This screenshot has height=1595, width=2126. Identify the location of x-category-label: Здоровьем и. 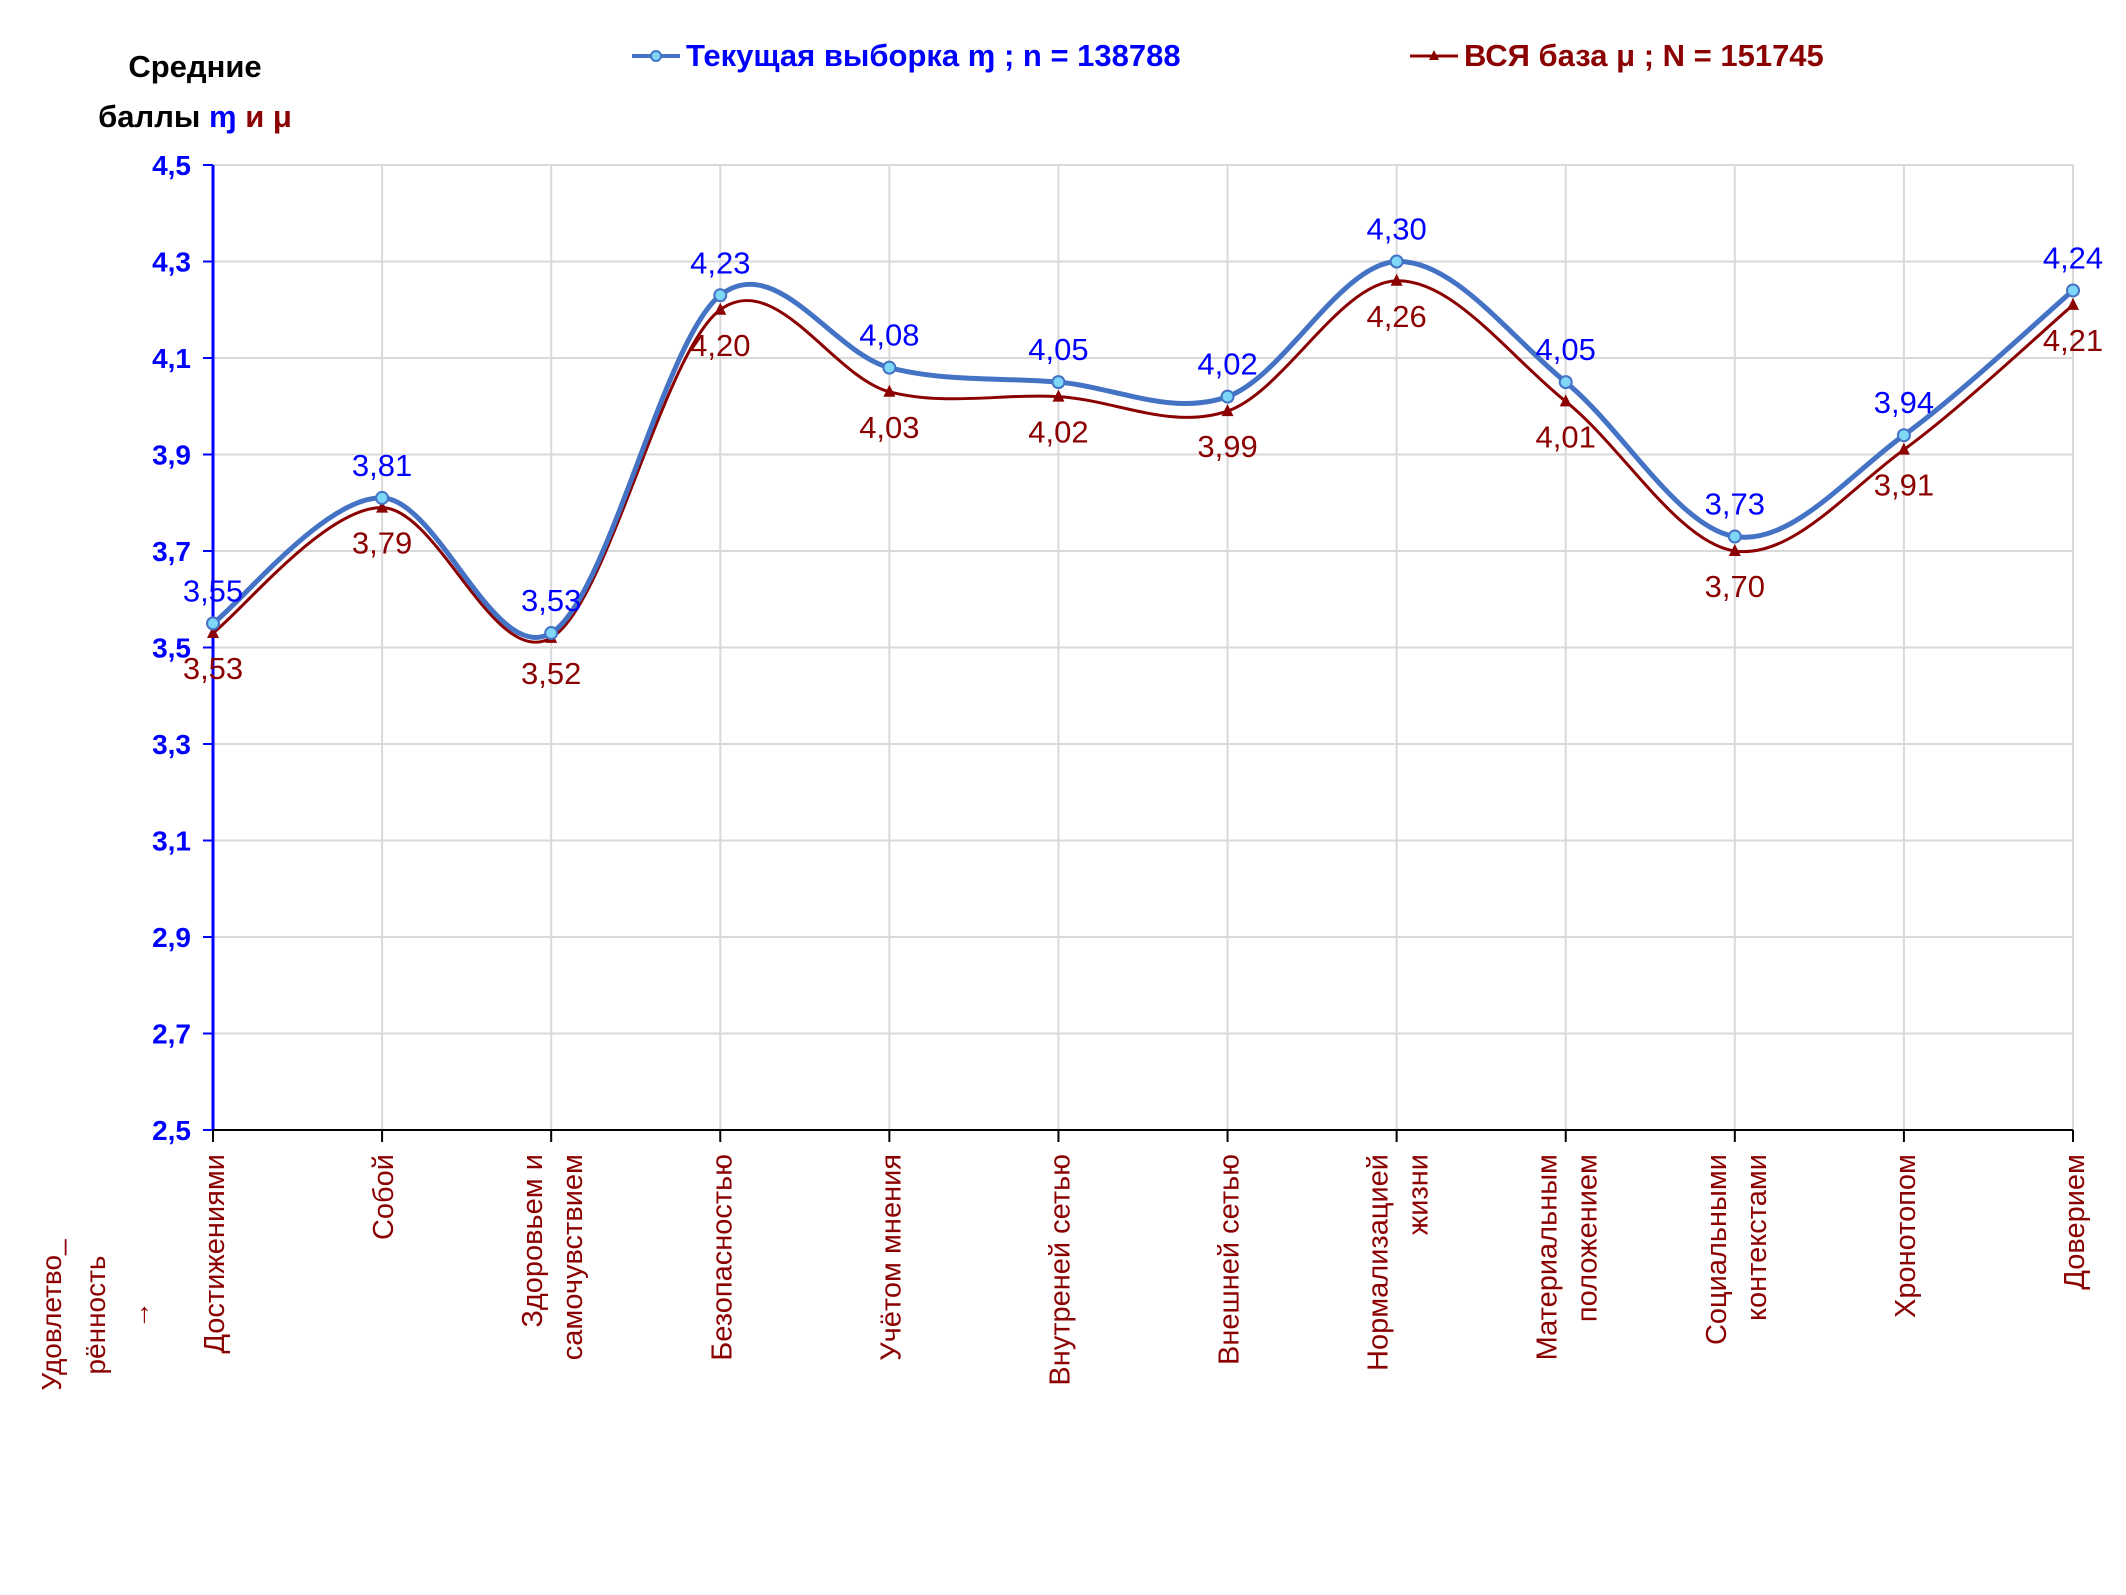
(533, 1241).